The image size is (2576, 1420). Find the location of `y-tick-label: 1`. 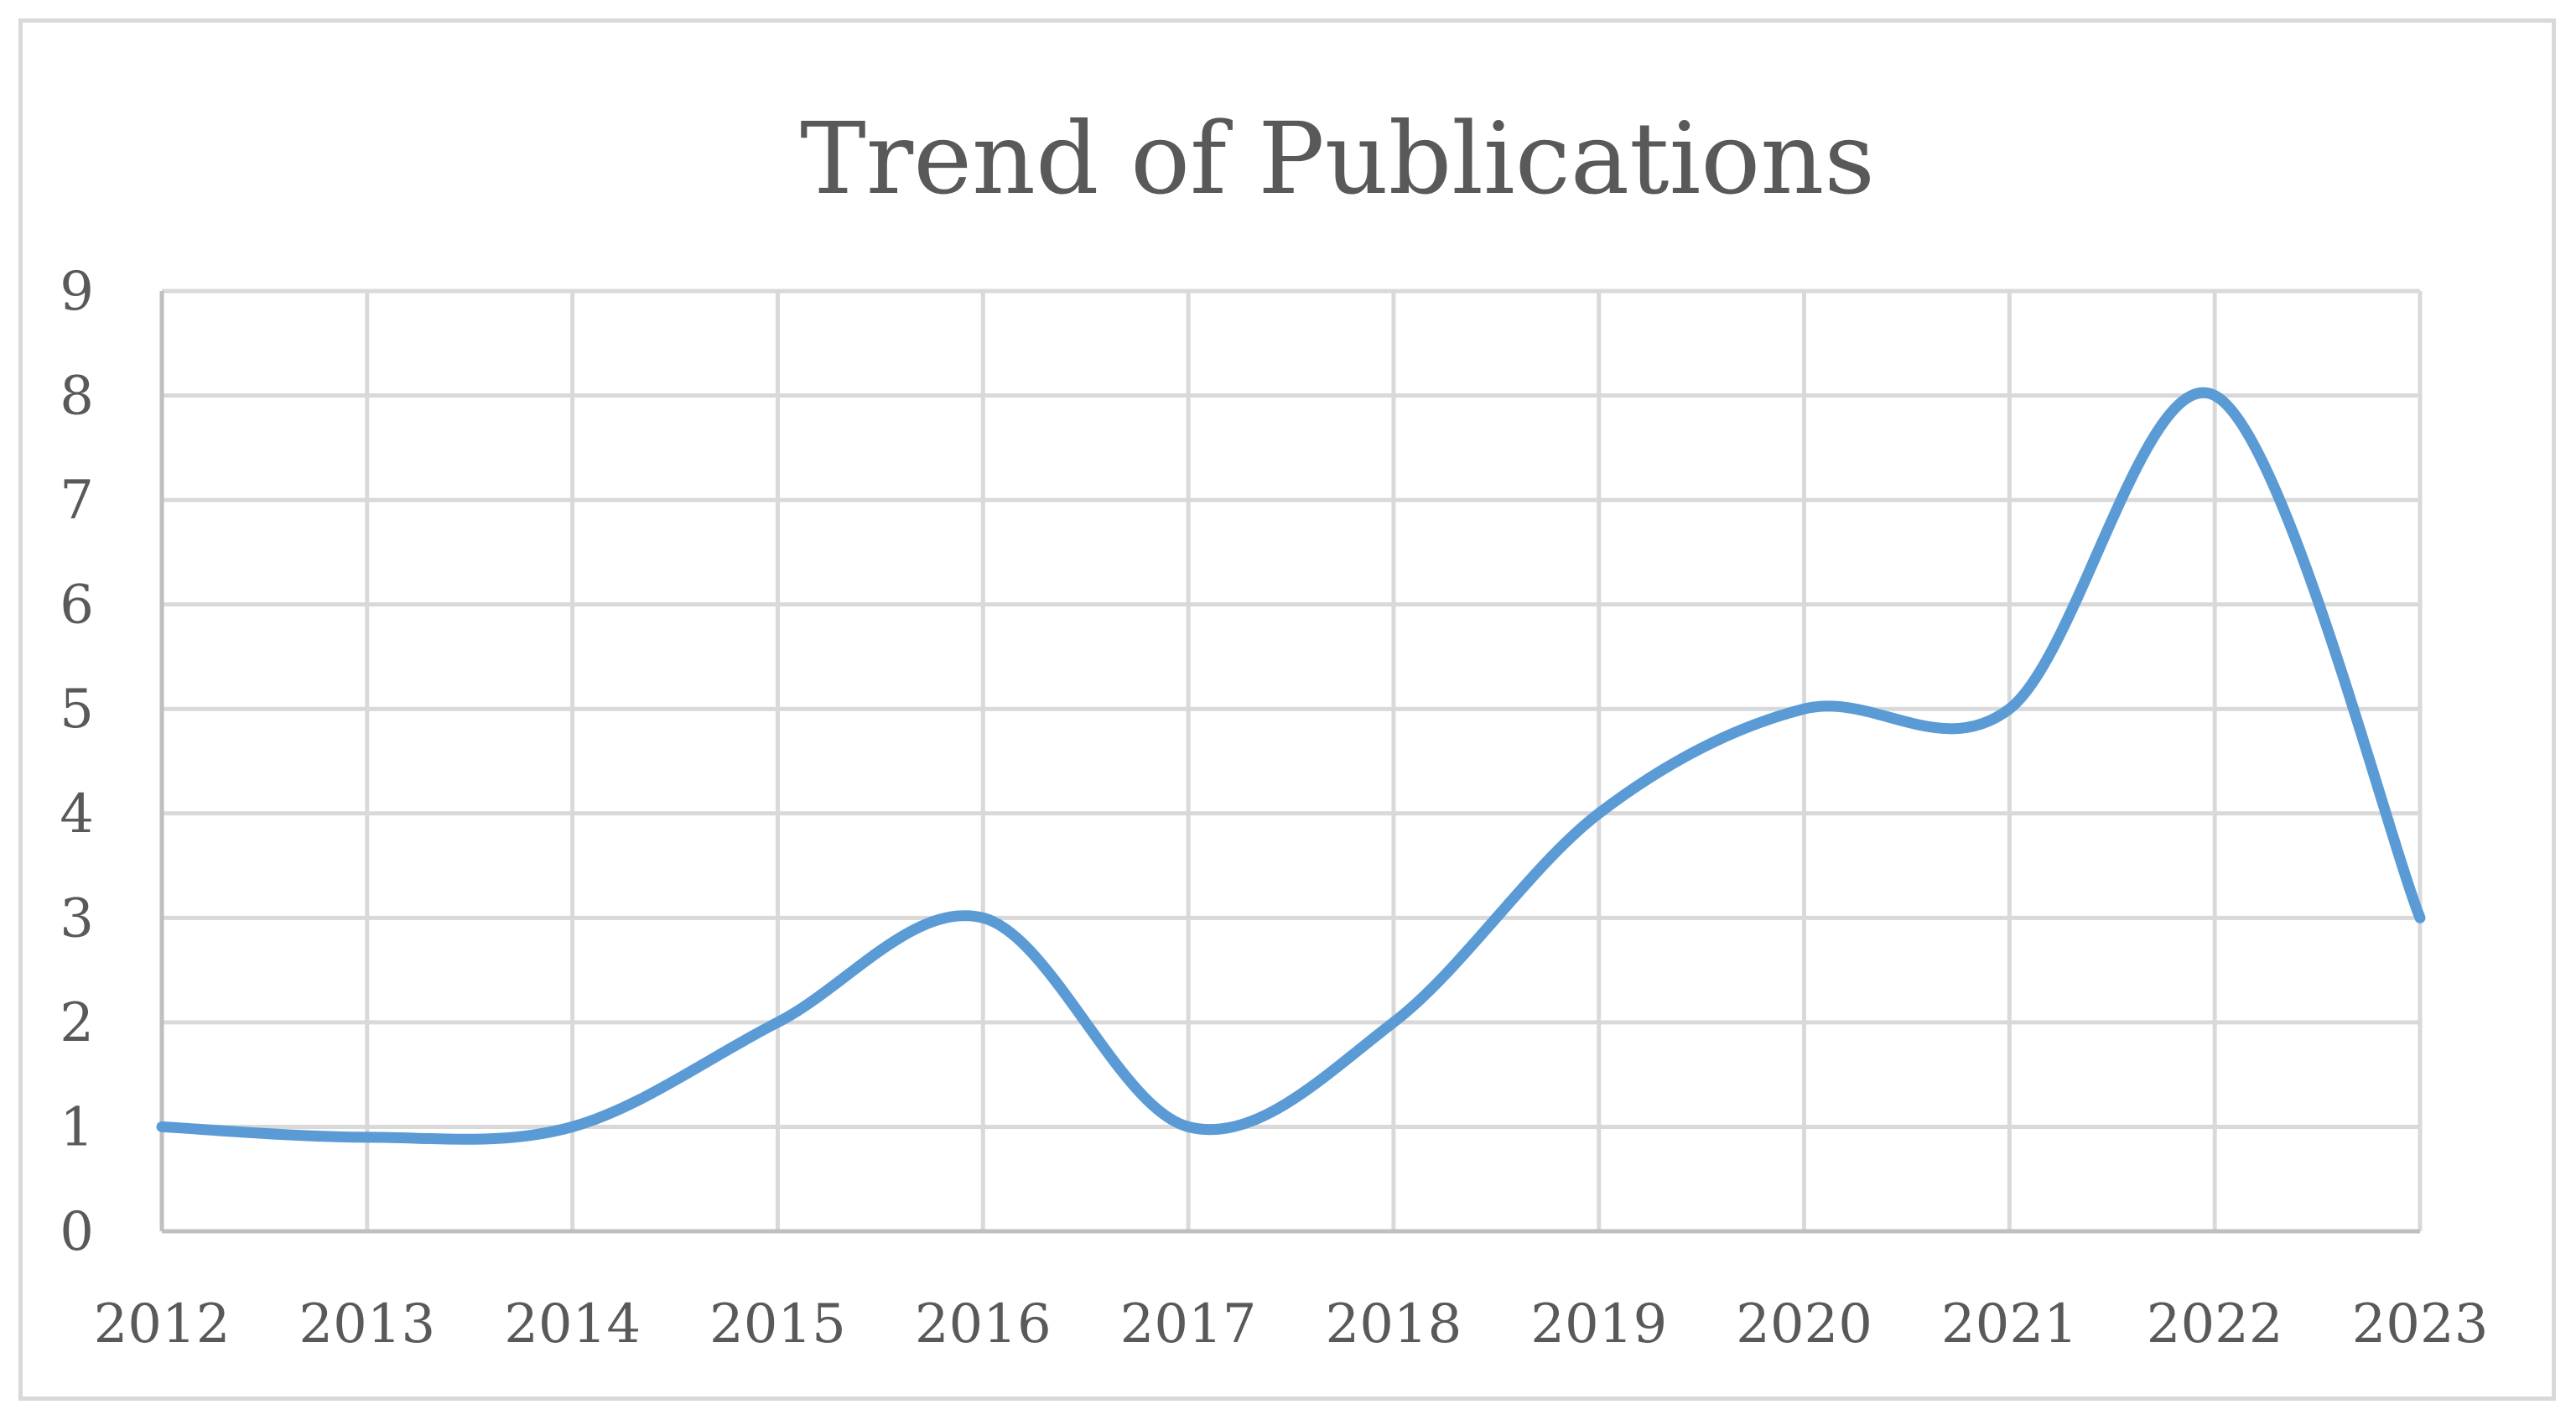

y-tick-label: 1 is located at coordinates (77, 1127).